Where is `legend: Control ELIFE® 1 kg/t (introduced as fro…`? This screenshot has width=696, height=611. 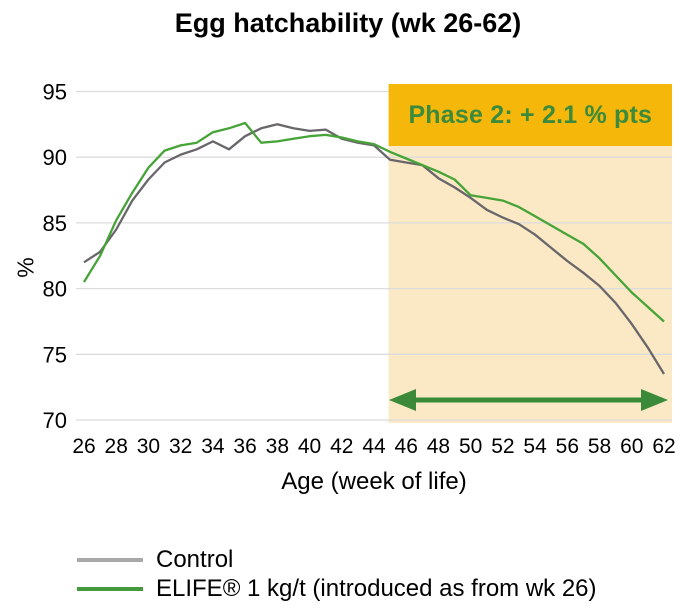
legend: Control ELIFE® 1 kg/t (introduced as fro… is located at coordinates (337, 574).